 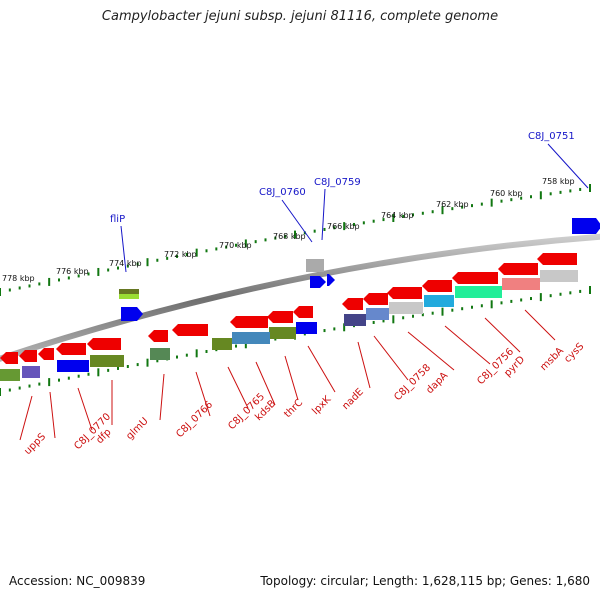 What do you see at coordinates (117, 219) in the screenshot?
I see `gene-label-flip: fliP` at bounding box center [117, 219].